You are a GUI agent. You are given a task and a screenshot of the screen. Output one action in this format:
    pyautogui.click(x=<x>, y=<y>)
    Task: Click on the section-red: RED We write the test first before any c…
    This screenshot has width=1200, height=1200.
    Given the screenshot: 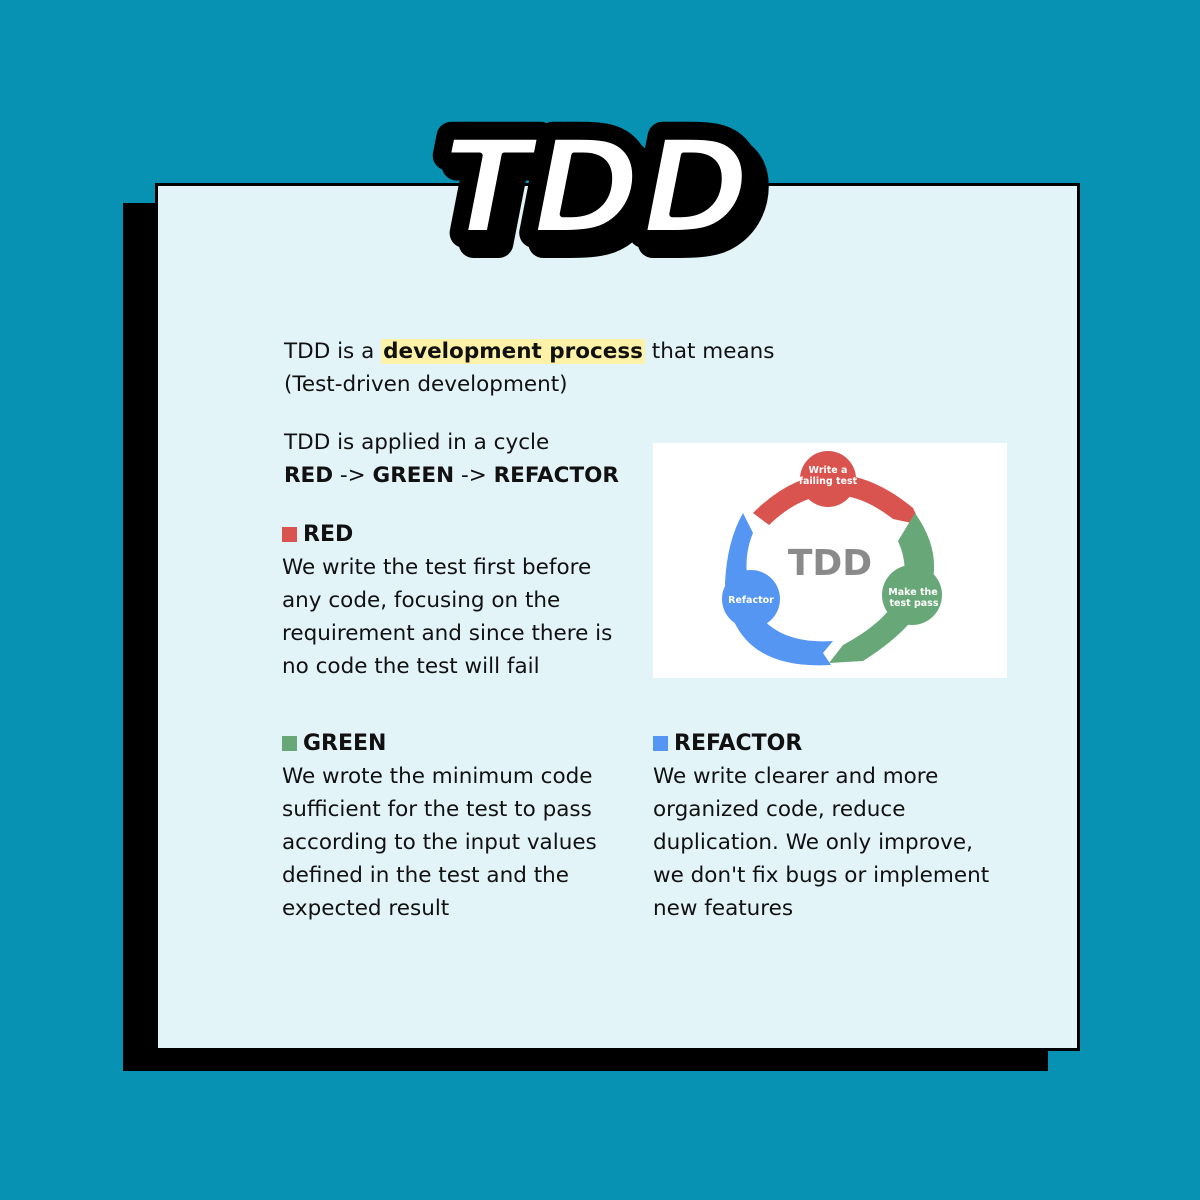 What is the action you would take?
    pyautogui.click(x=457, y=600)
    